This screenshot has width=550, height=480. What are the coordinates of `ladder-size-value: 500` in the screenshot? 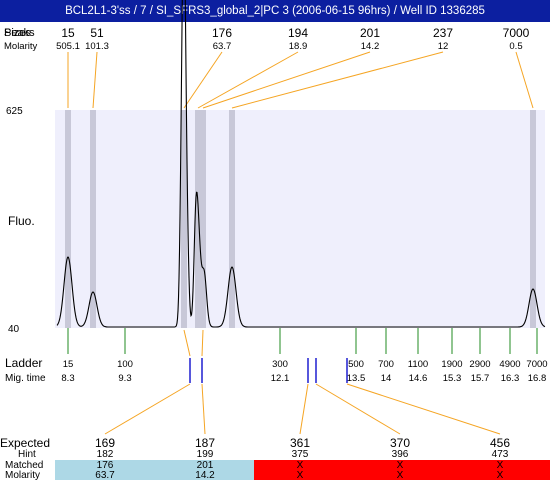 It's located at (356, 364).